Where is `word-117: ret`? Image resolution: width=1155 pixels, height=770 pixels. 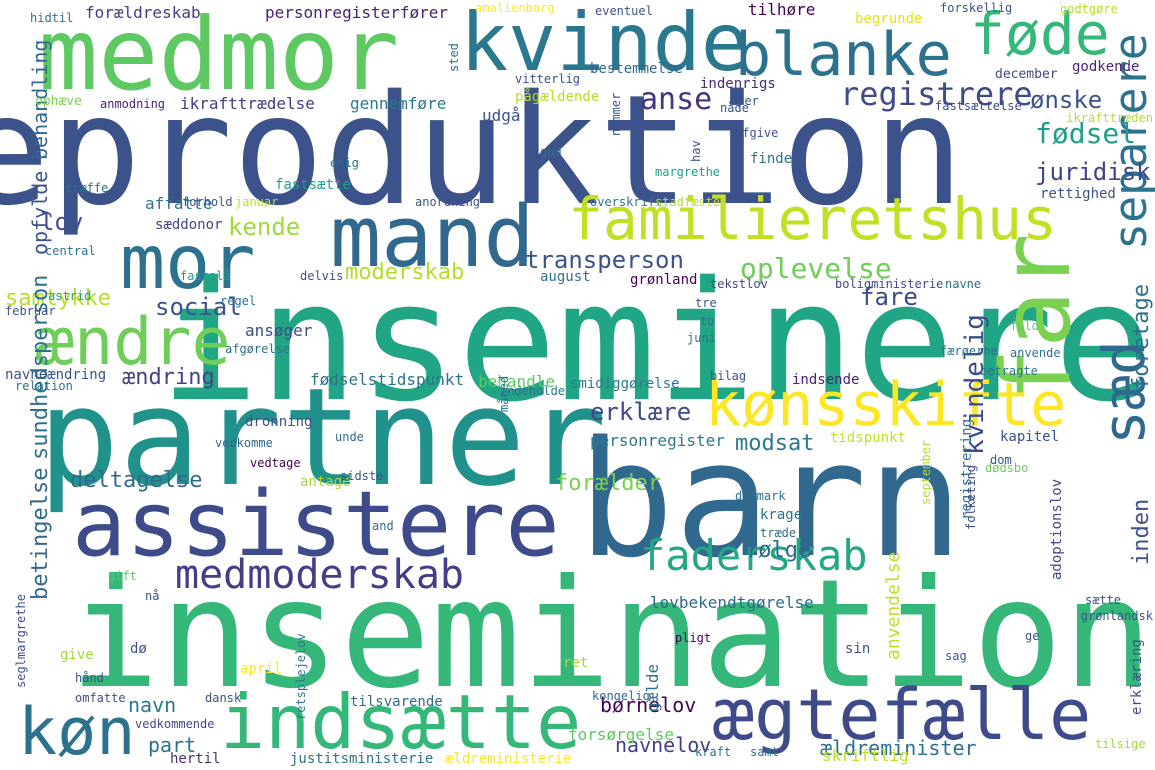 word-117: ret is located at coordinates (576, 663).